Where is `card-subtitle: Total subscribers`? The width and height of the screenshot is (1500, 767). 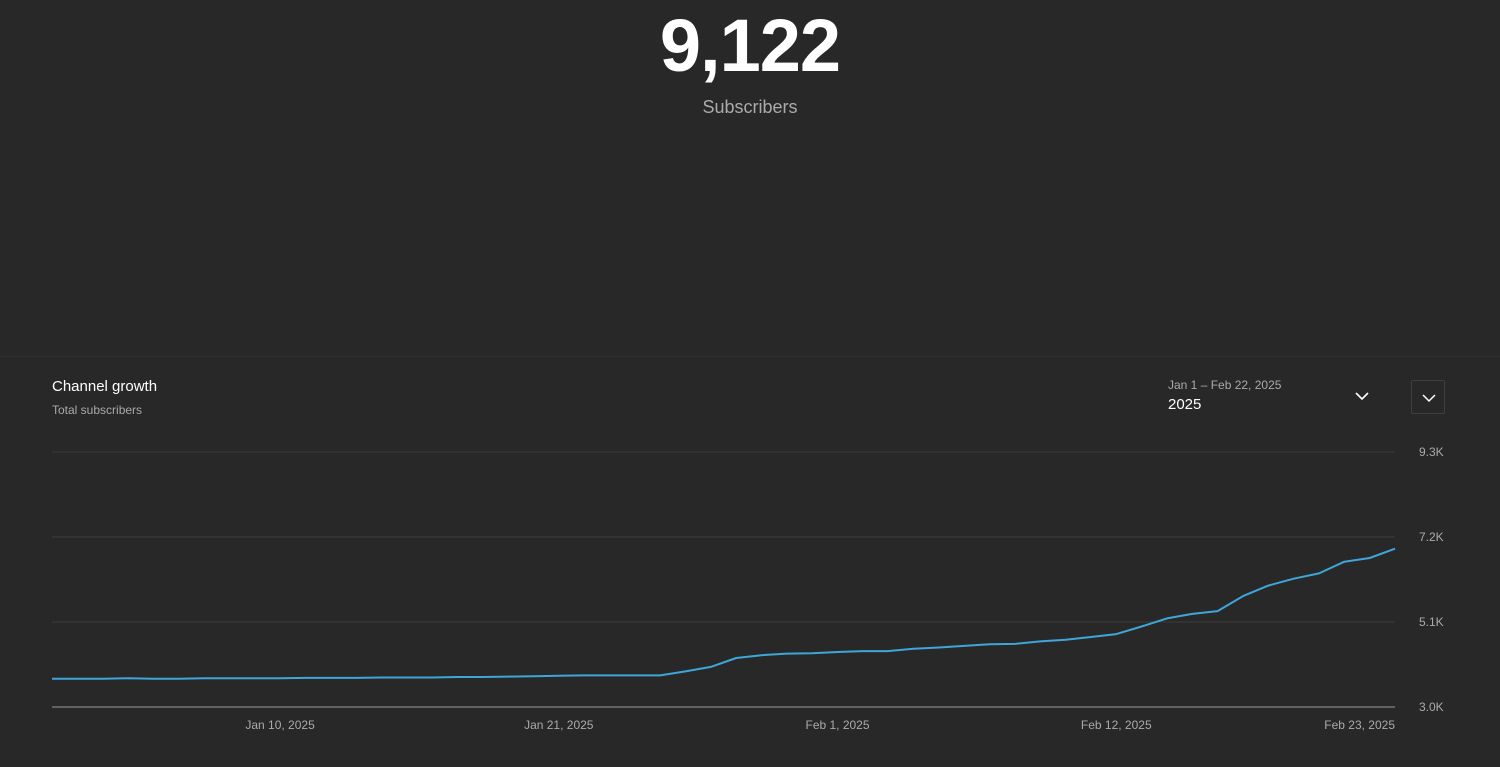 card-subtitle: Total subscribers is located at coordinates (97, 410).